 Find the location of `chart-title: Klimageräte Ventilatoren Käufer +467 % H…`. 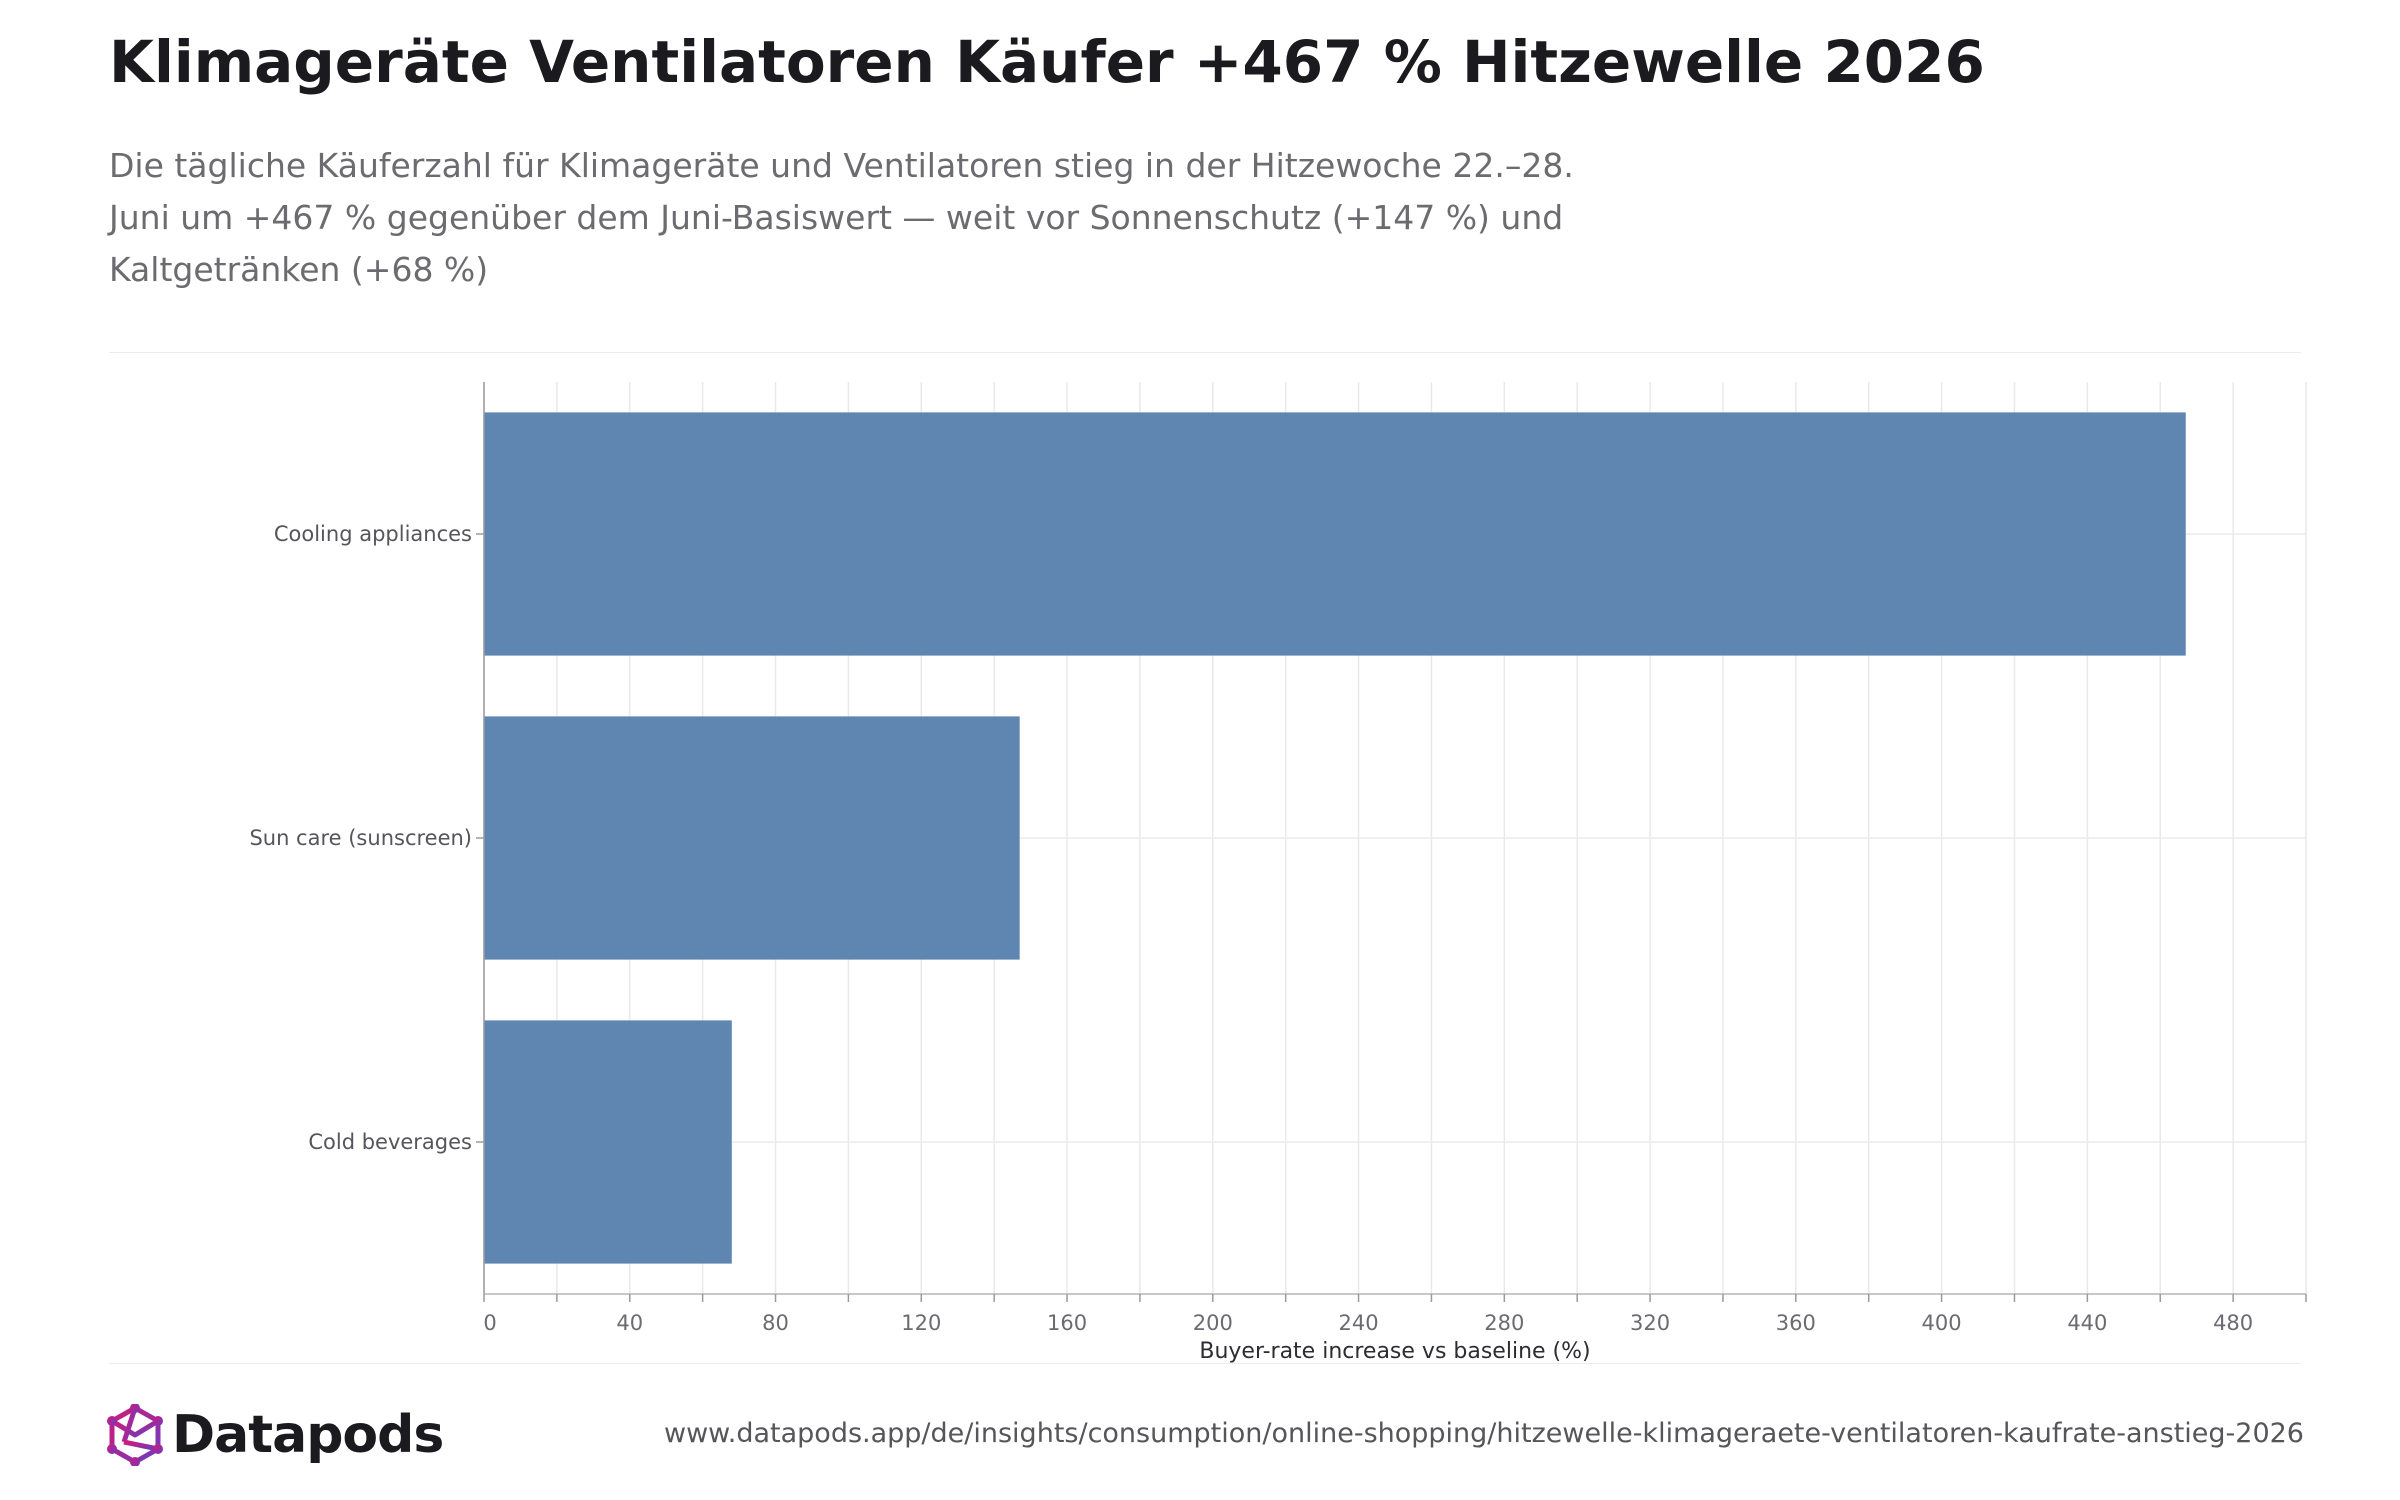

chart-title: Klimageräte Ventilatoren Käufer +467 % H… is located at coordinates (1047, 62).